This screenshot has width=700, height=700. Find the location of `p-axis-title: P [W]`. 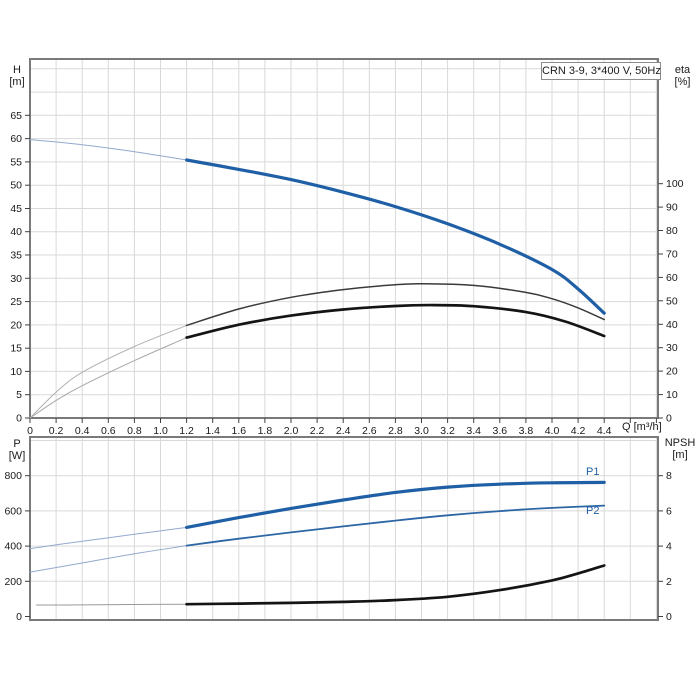

p-axis-title: P [W] is located at coordinates (17, 450).